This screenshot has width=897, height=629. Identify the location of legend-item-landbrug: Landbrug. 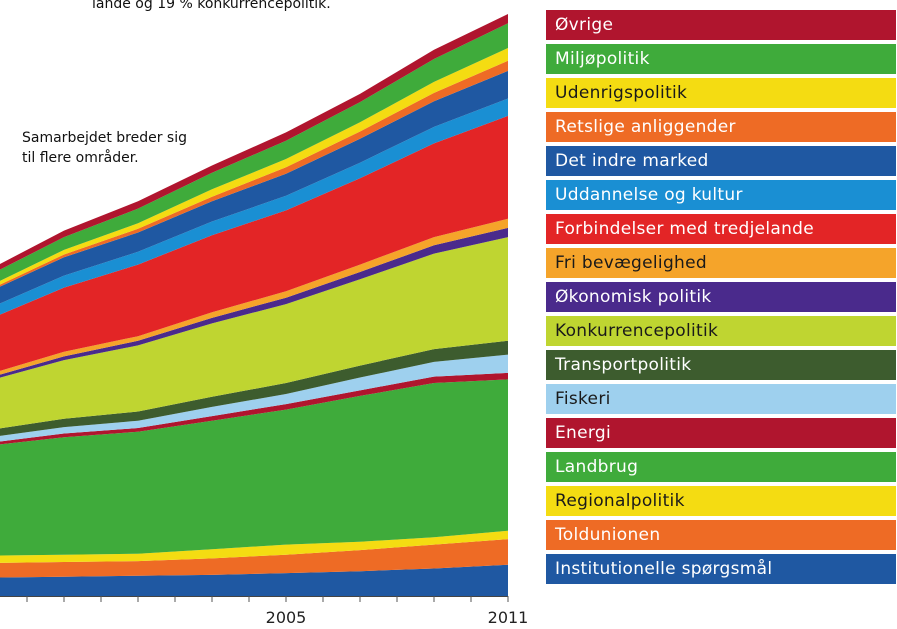
(721, 467).